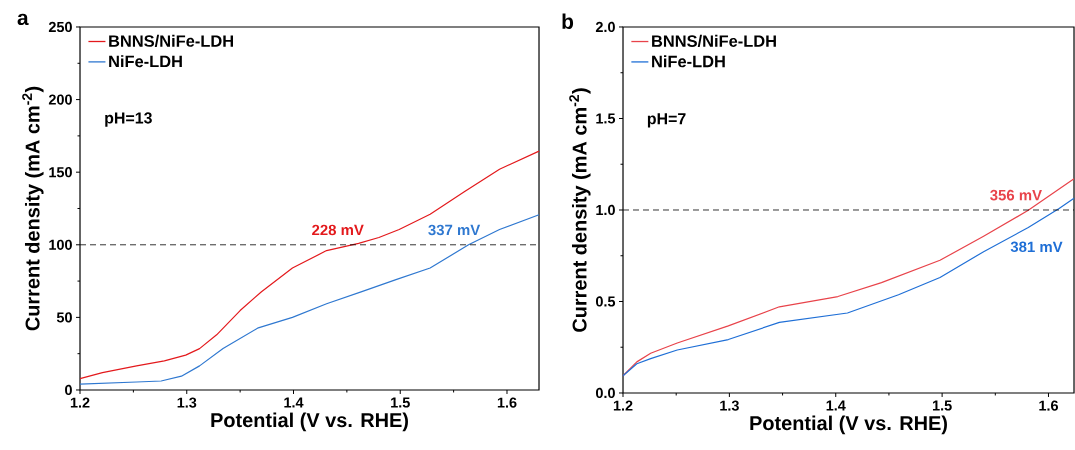  I want to click on y-tick-label: 250, so click(60, 27).